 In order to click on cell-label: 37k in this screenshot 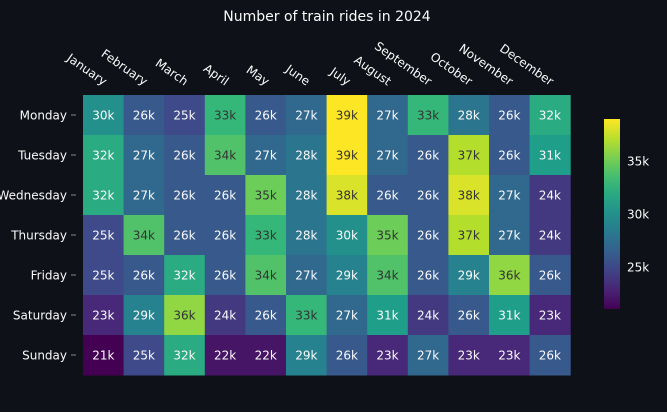, I will do `click(469, 156)`.